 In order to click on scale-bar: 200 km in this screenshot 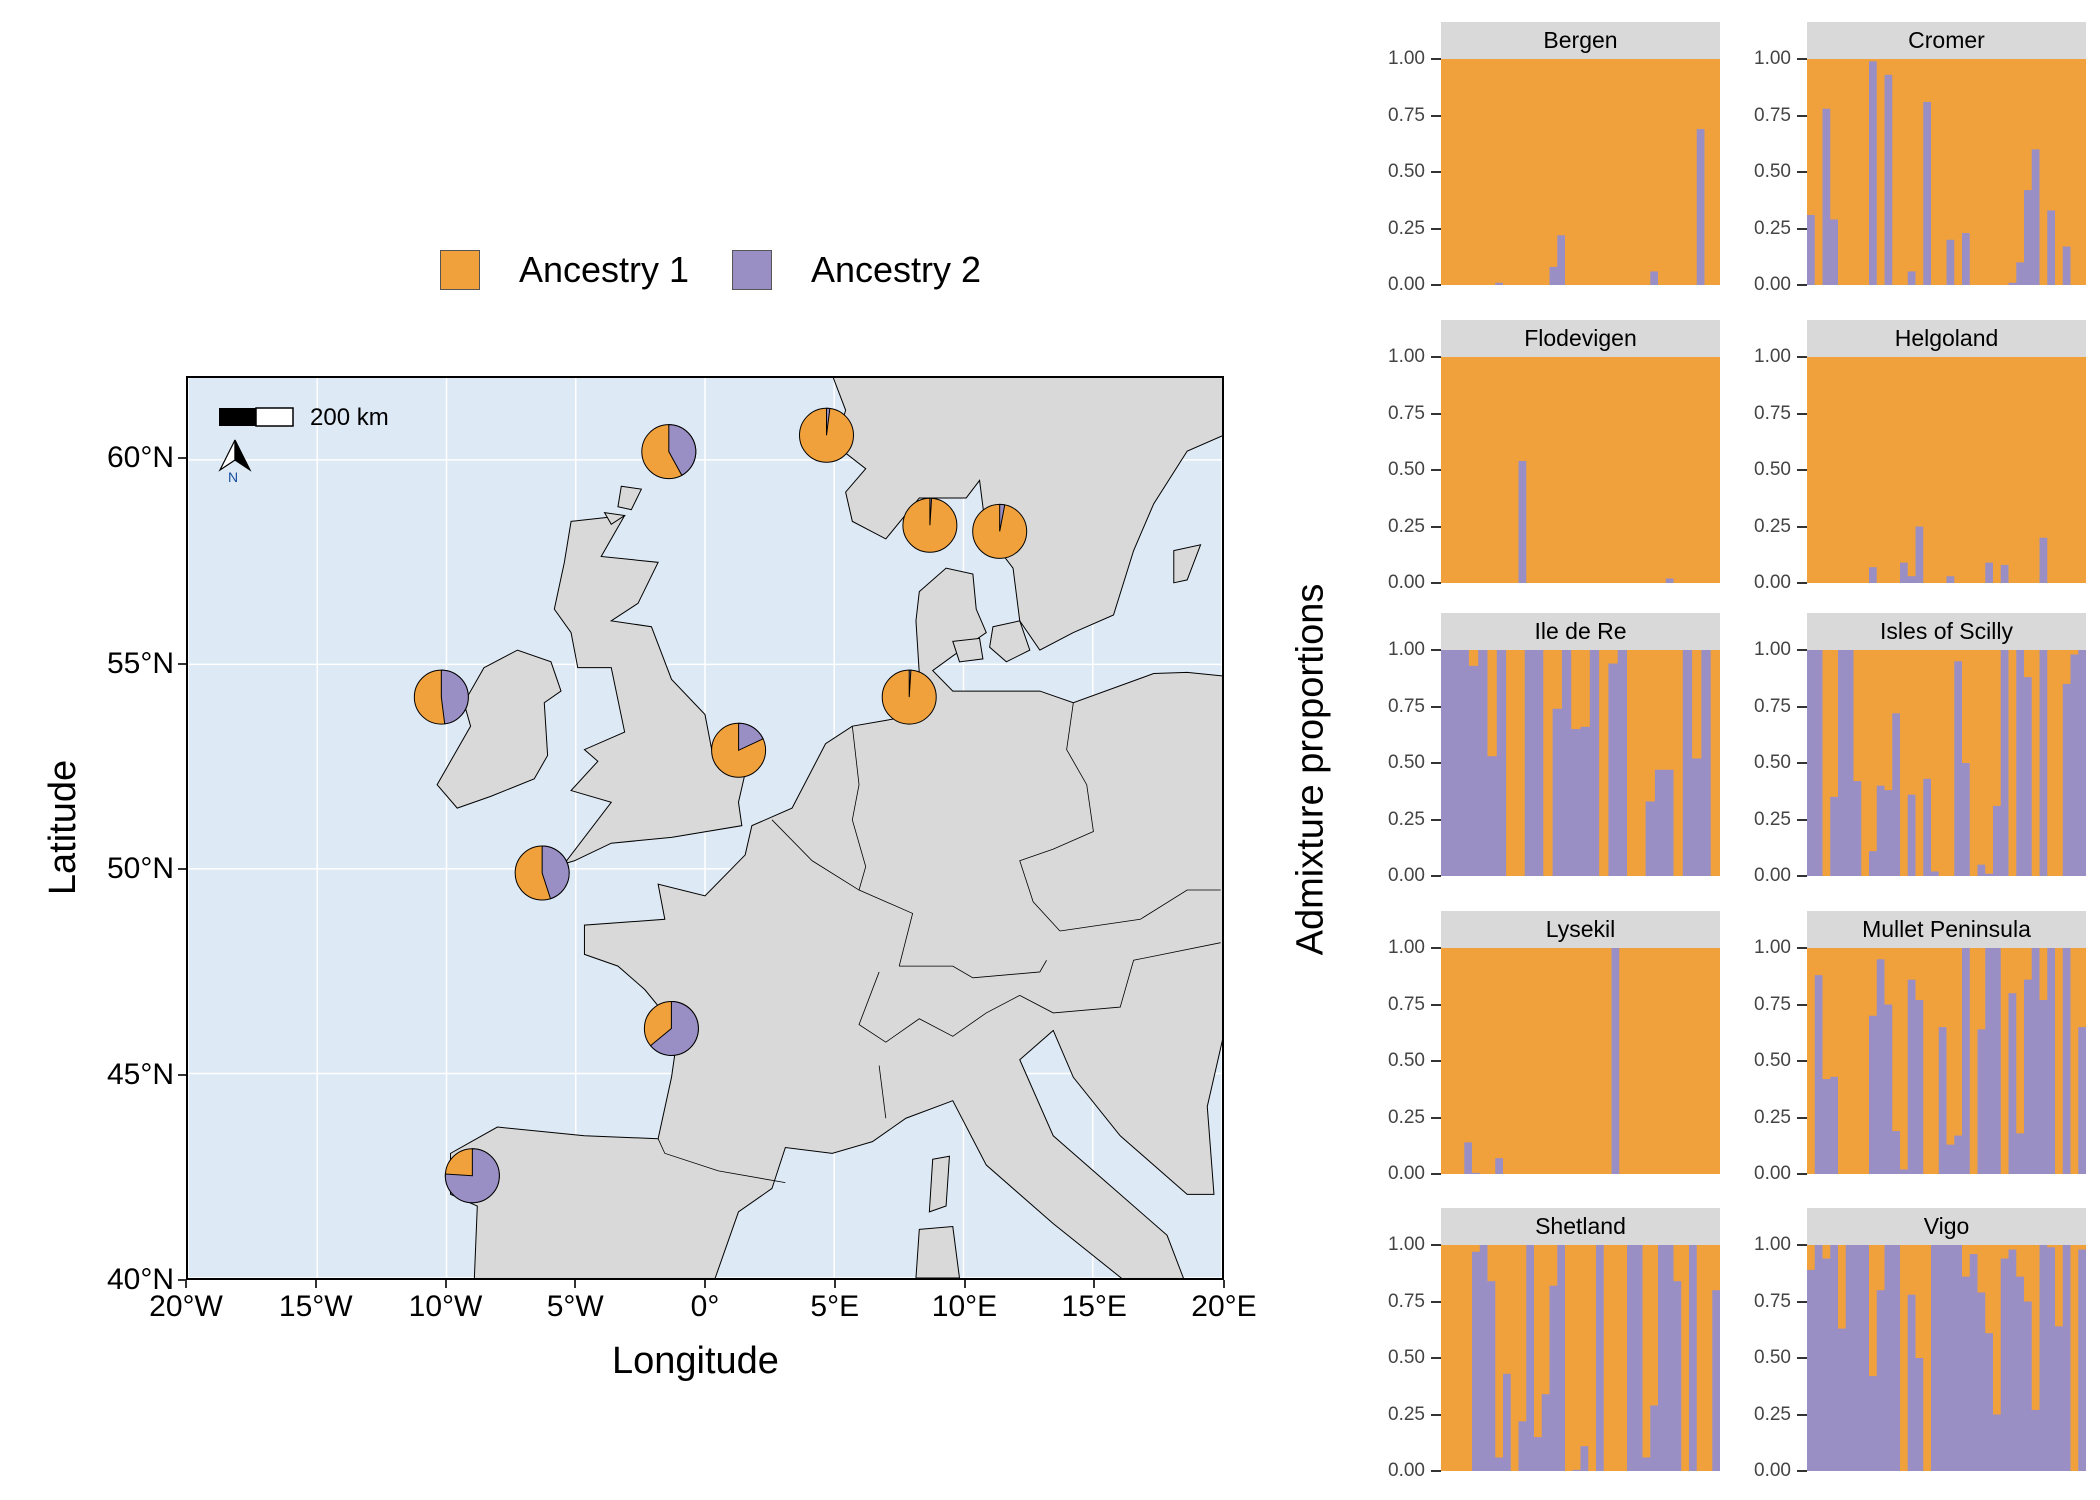, I will do `click(304, 417)`.